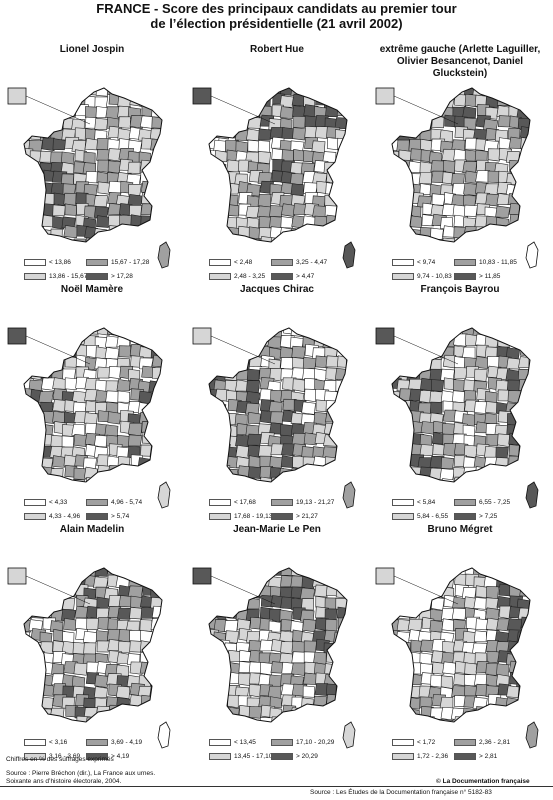  Describe the element at coordinates (17, 336) in the screenshot. I see `paris-inset` at that location.